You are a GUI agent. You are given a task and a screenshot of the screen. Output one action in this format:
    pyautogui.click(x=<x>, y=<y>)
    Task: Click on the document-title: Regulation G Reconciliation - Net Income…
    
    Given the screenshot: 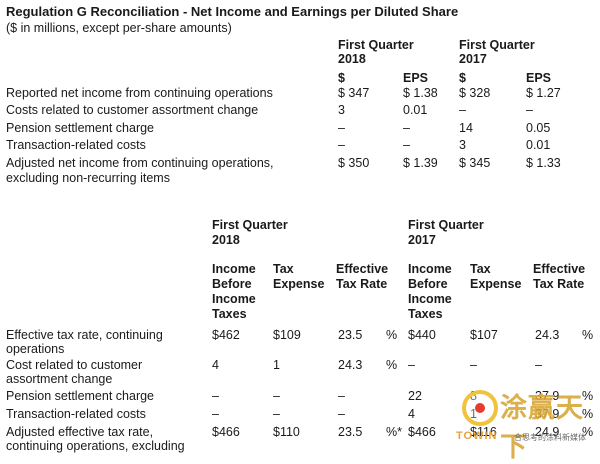 What is the action you would take?
    pyautogui.click(x=232, y=11)
    